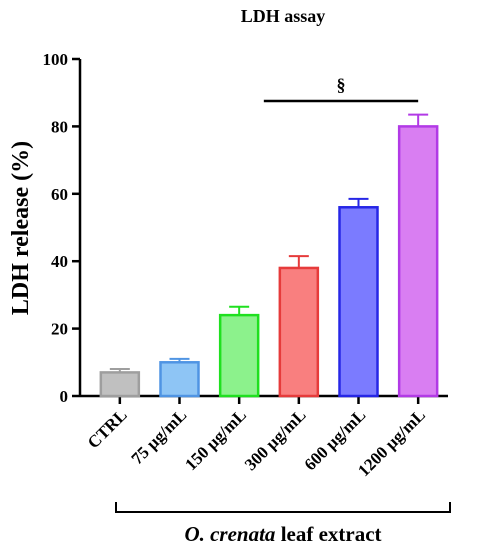 Image resolution: width=485 pixels, height=550 pixels. What do you see at coordinates (283, 16) in the screenshot?
I see `chart-title: LDH assay` at bounding box center [283, 16].